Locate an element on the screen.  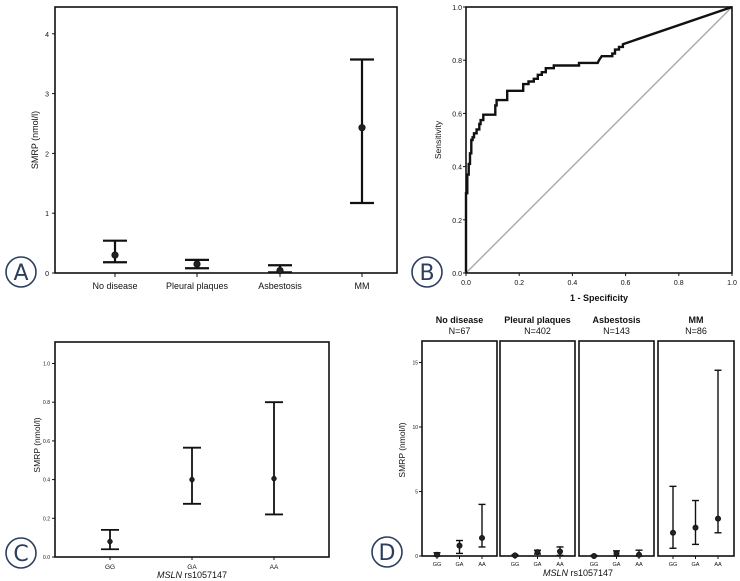
x-tick-label: No disease is located at coordinates (114, 286).